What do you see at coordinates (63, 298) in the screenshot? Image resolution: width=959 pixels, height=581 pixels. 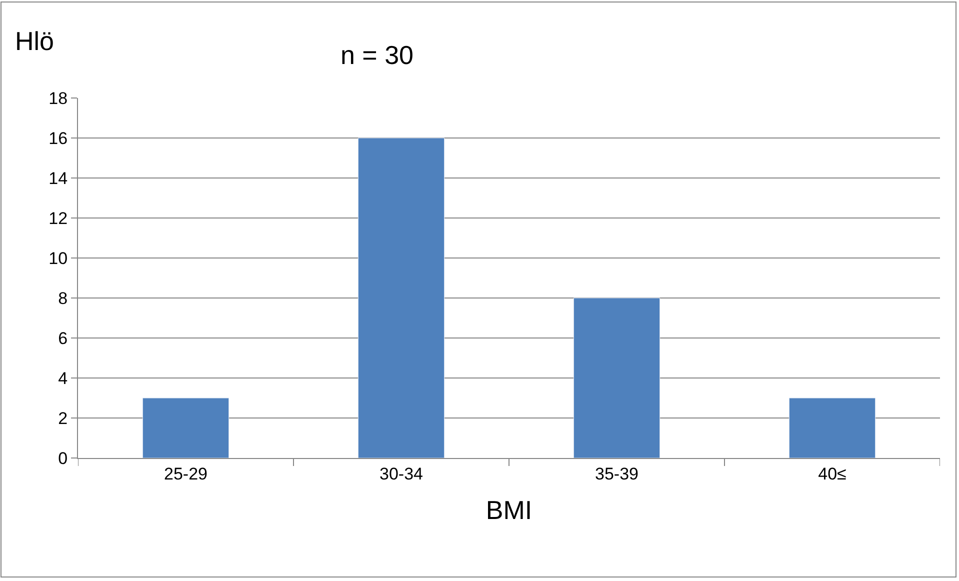 I see `y-tick-label: 8` at bounding box center [63, 298].